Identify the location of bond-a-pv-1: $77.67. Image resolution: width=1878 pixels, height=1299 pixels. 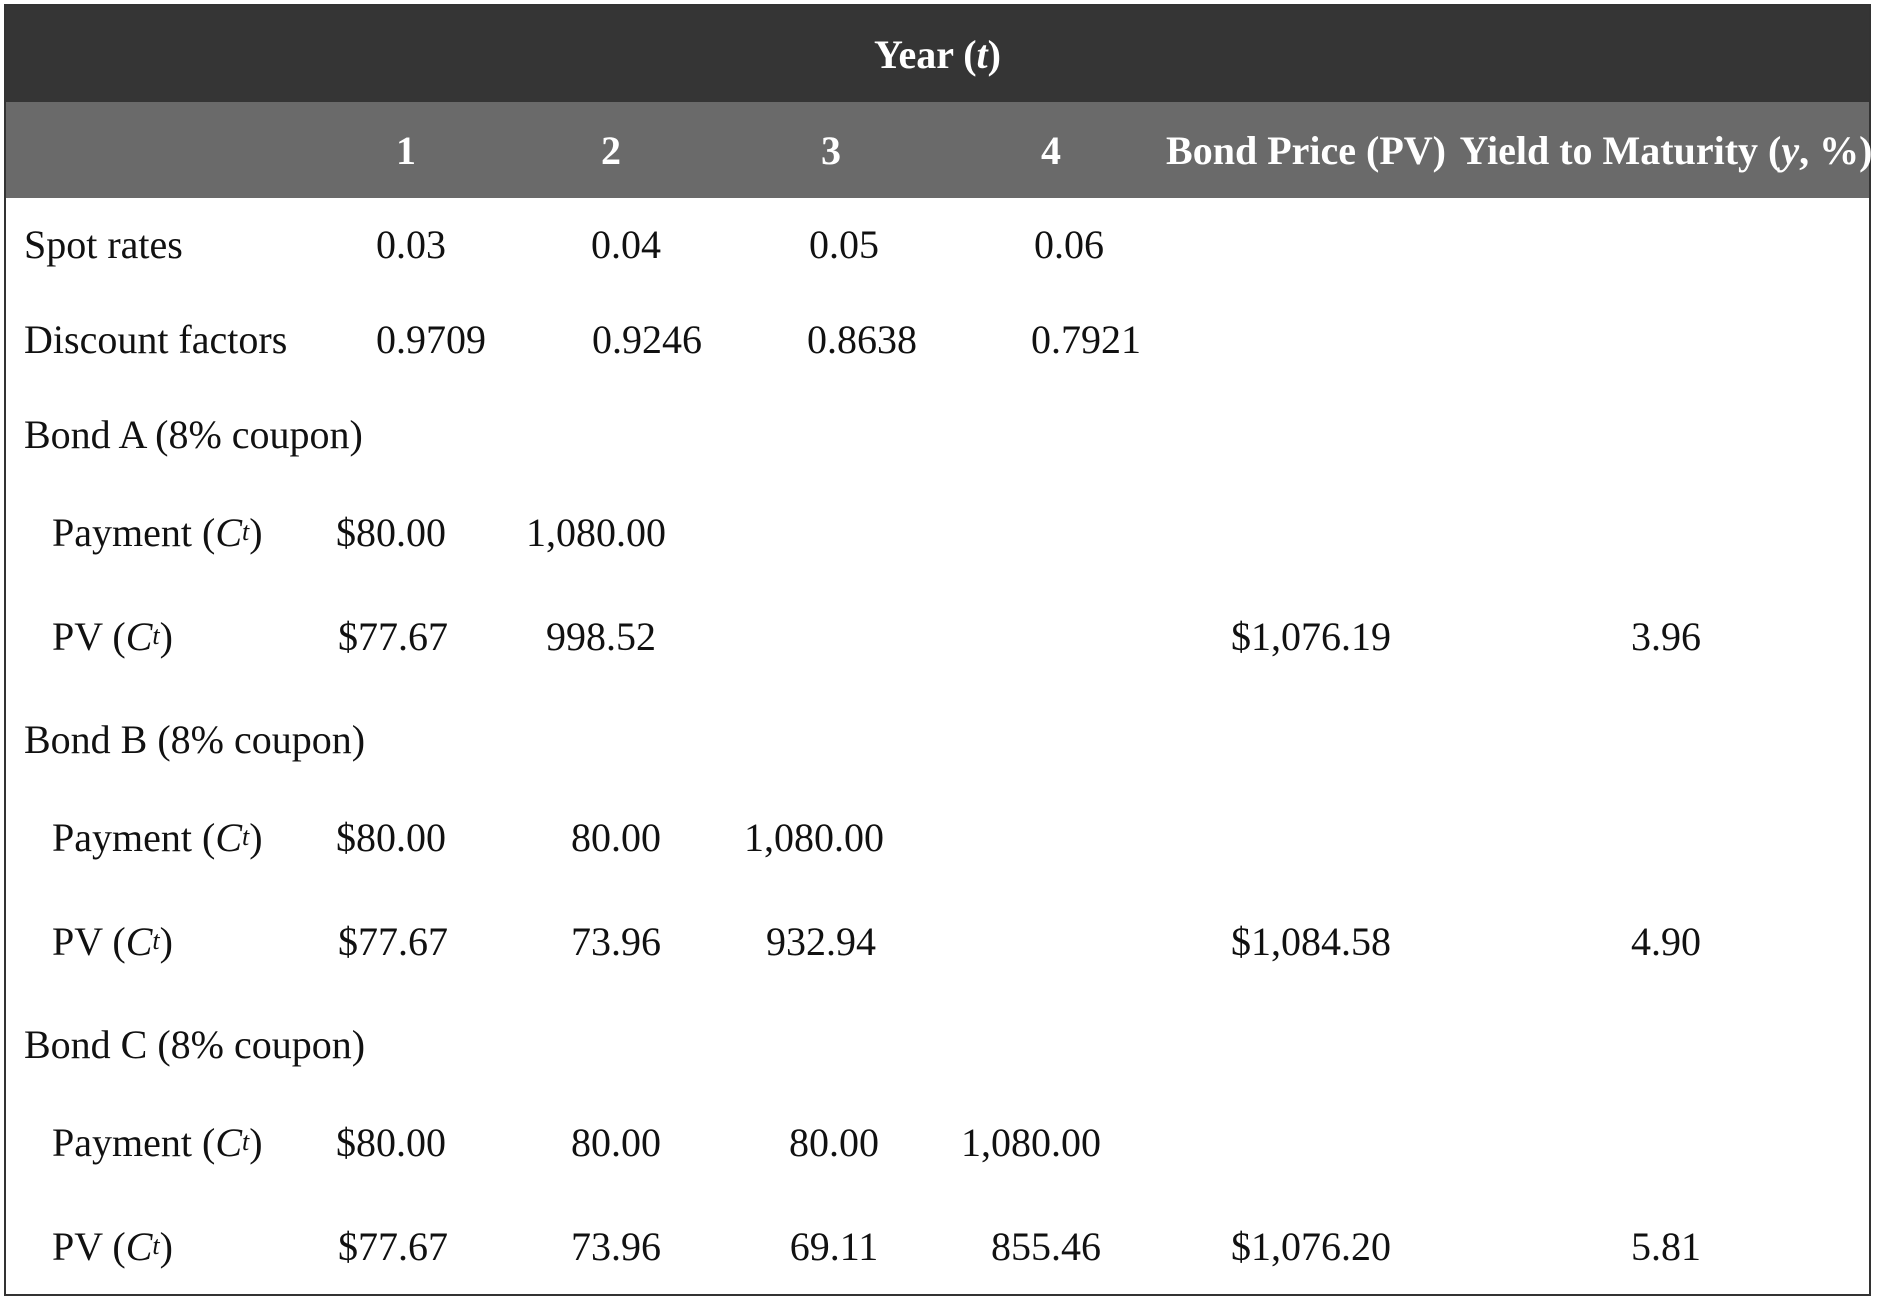
(393, 636).